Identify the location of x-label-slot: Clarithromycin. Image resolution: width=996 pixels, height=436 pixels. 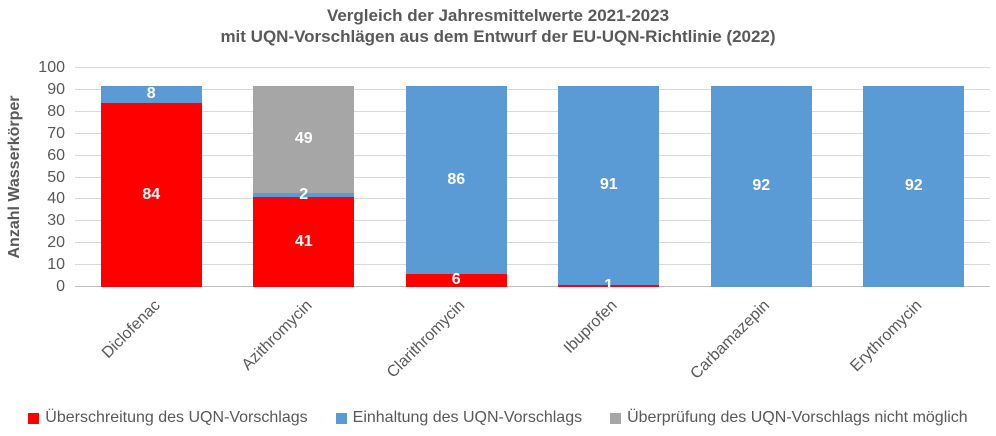
(456, 337).